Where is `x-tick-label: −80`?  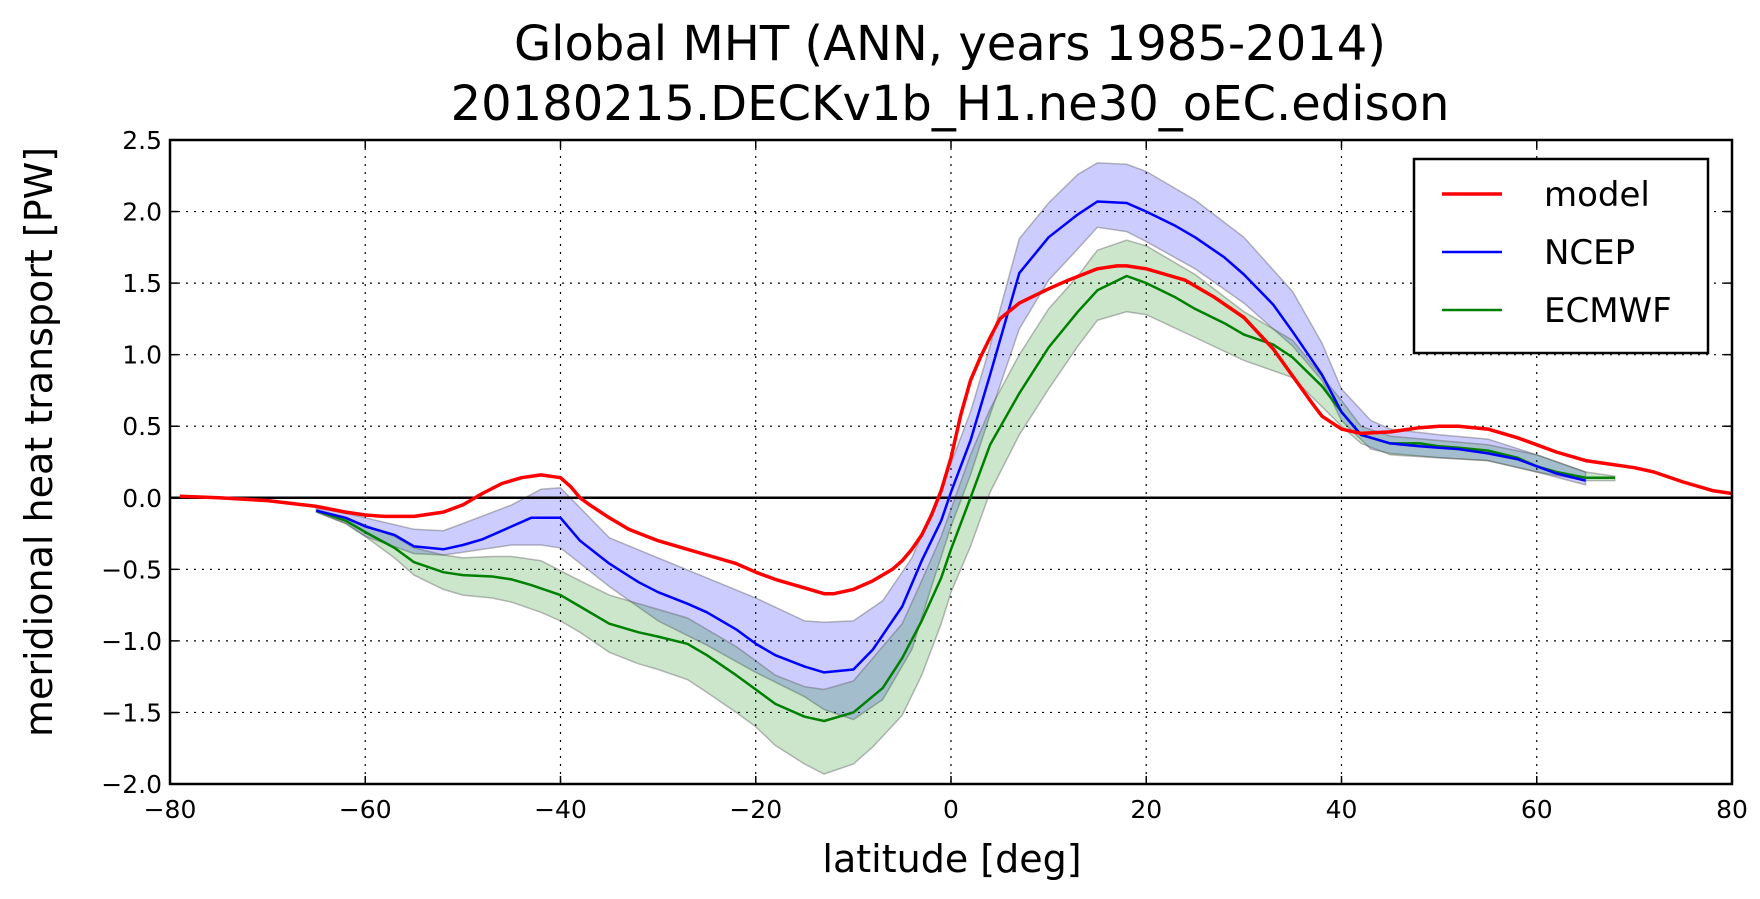 x-tick-label: −80 is located at coordinates (170, 809).